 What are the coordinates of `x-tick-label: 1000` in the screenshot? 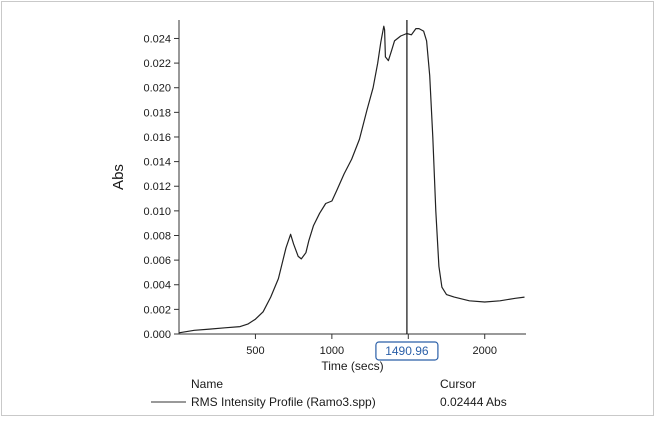 It's located at (332, 351).